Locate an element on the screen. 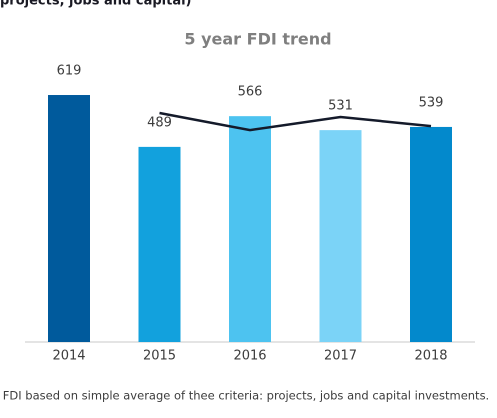 The image size is (497, 418). x-tick-label: 2018 is located at coordinates (430, 356).